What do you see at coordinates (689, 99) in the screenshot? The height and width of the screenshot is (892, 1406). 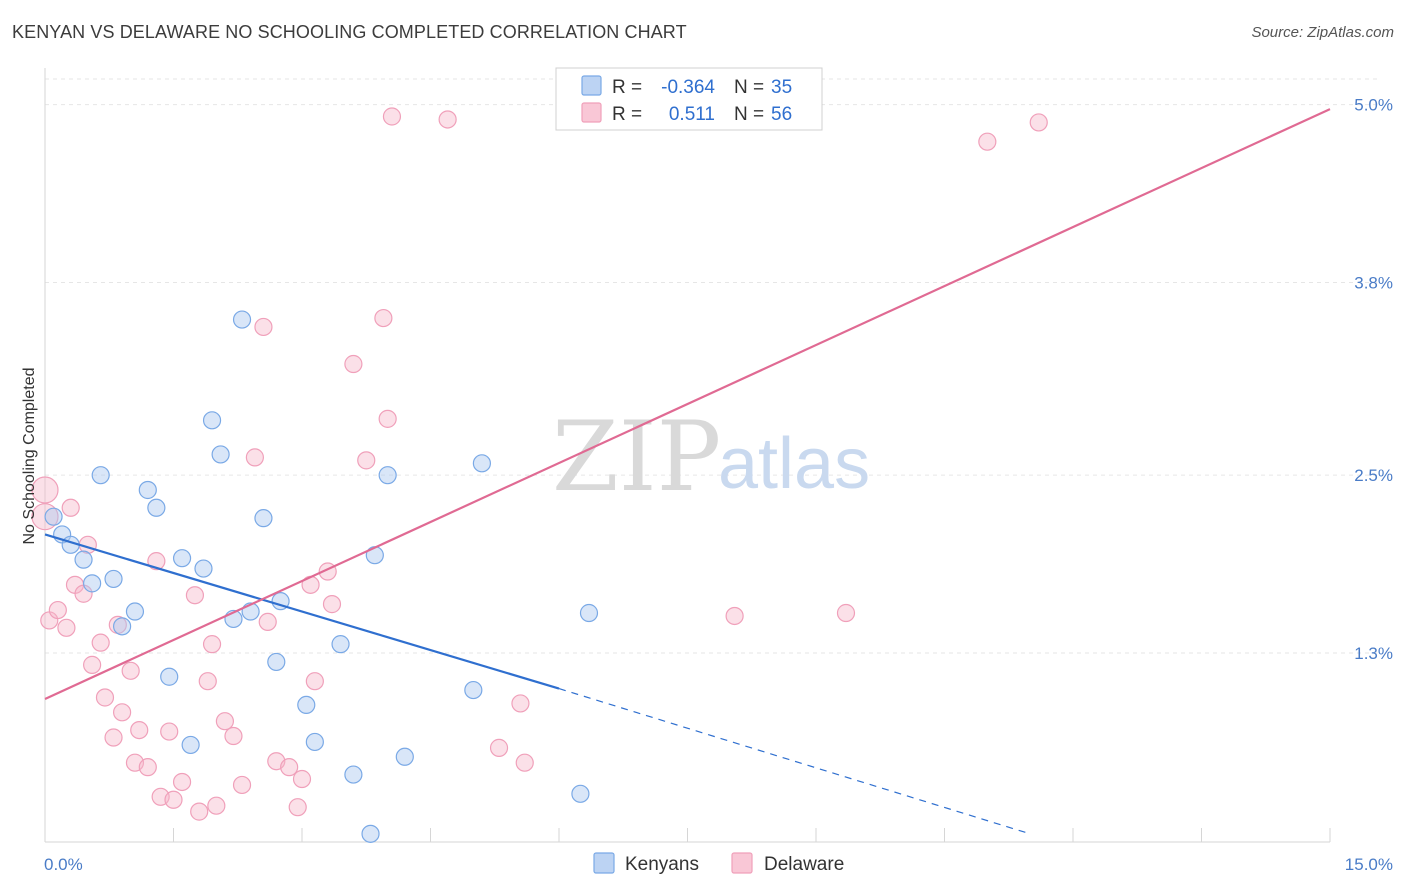 I see `stats-legend: R = -0.364 N = 35 R = 0.511 N = 56` at bounding box center [689, 99].